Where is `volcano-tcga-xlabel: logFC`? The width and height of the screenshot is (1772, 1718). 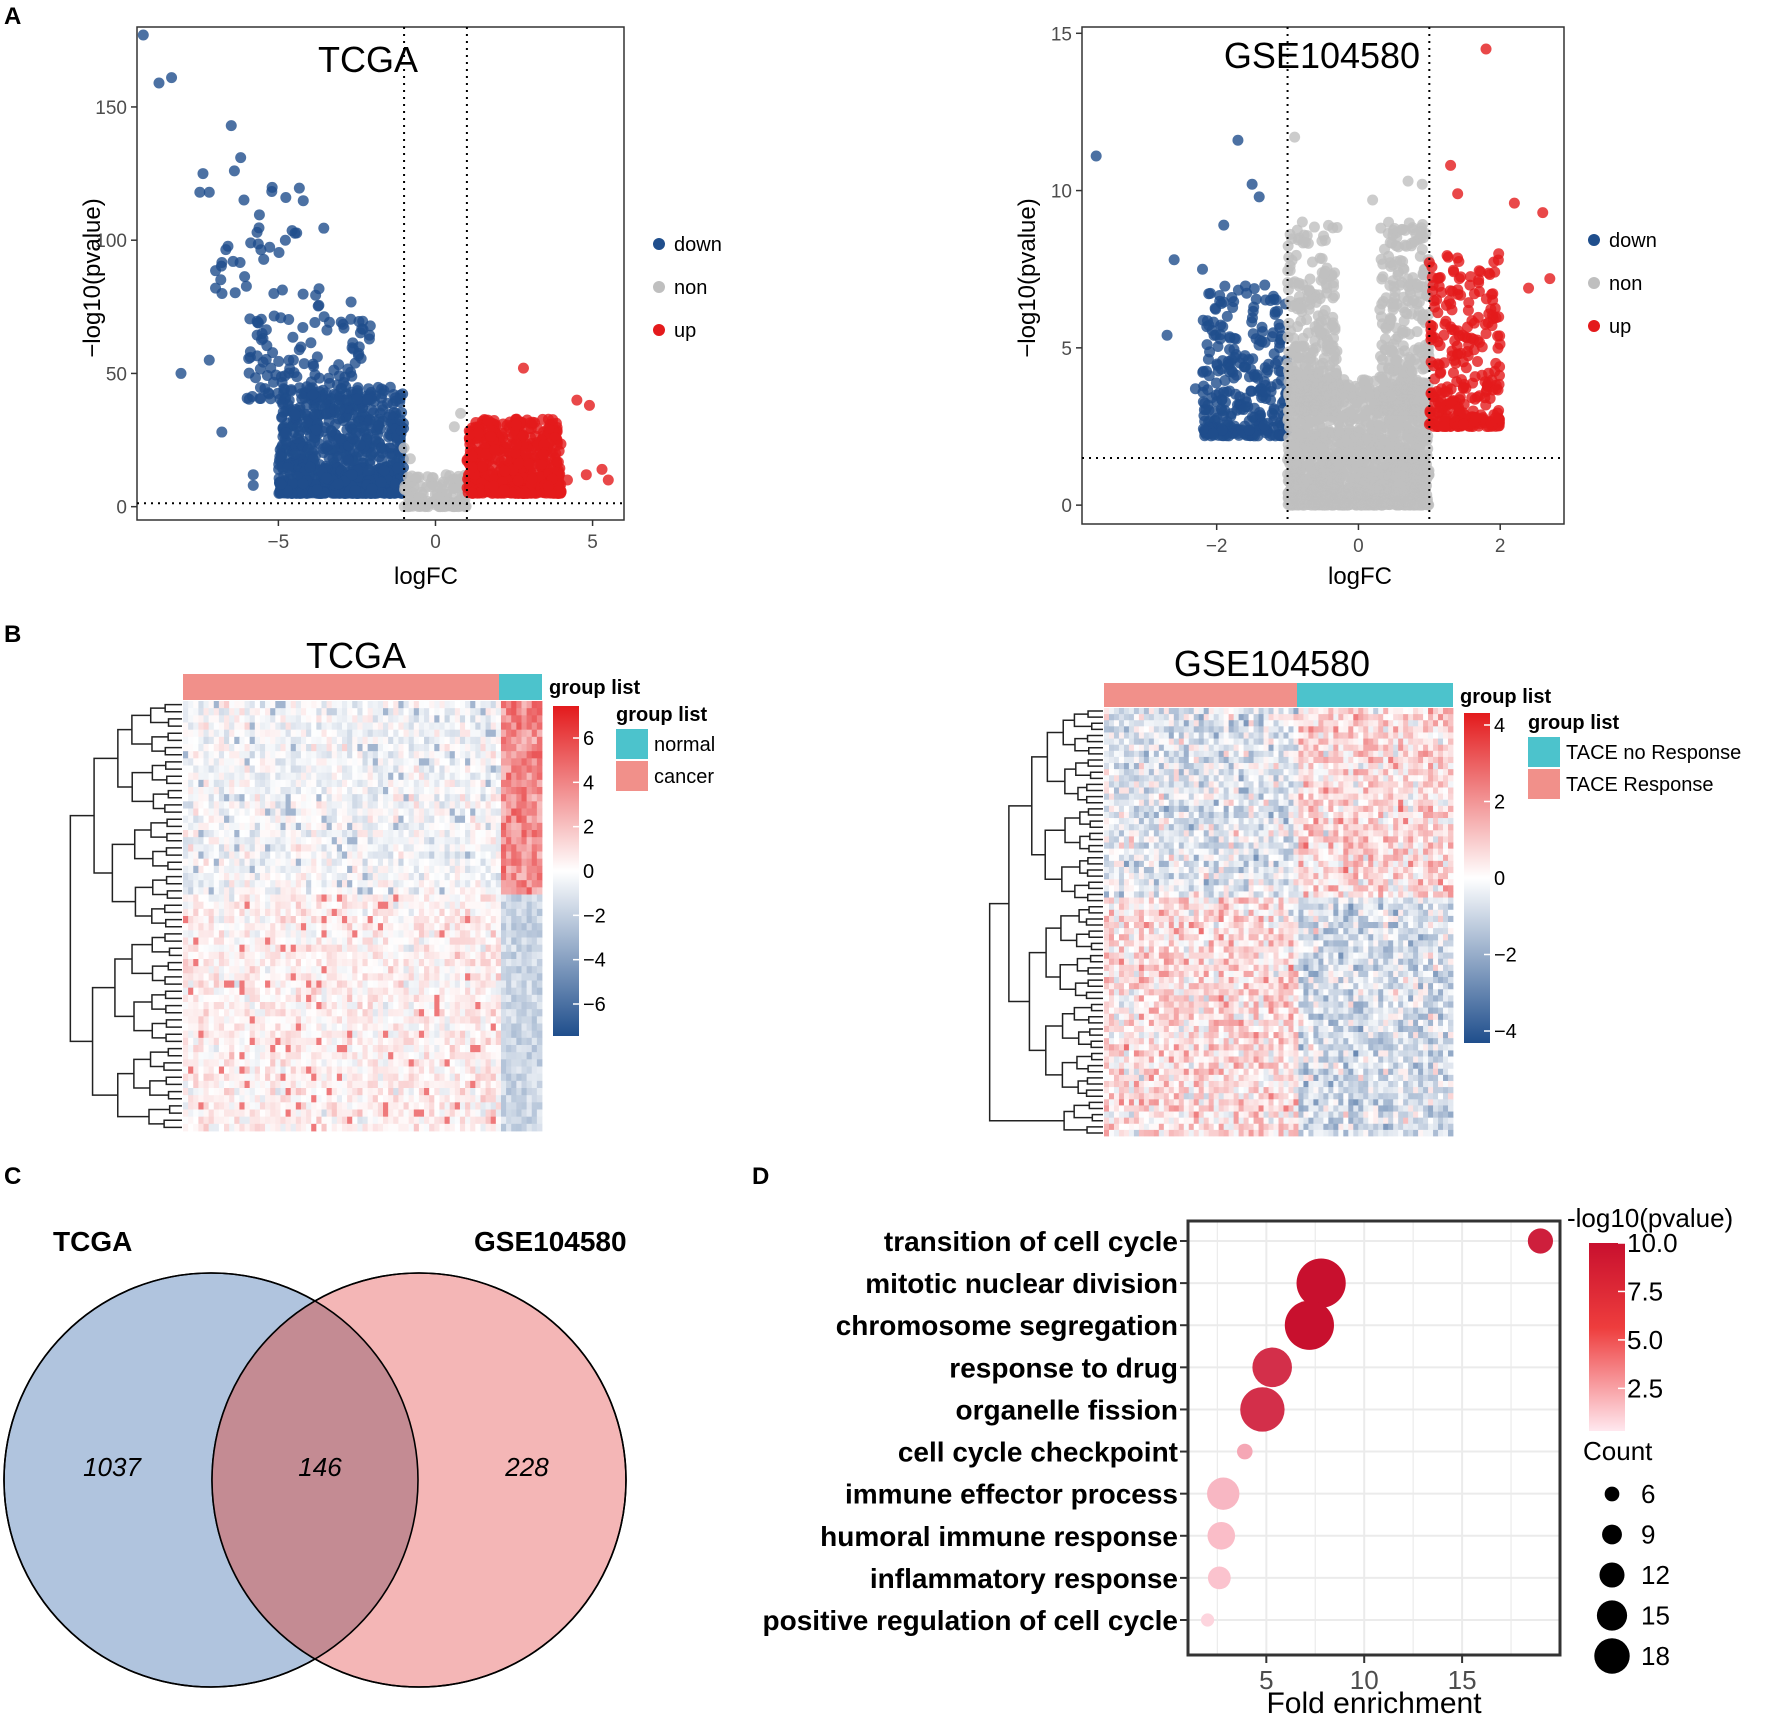 volcano-tcga-xlabel: logFC is located at coordinates (426, 576).